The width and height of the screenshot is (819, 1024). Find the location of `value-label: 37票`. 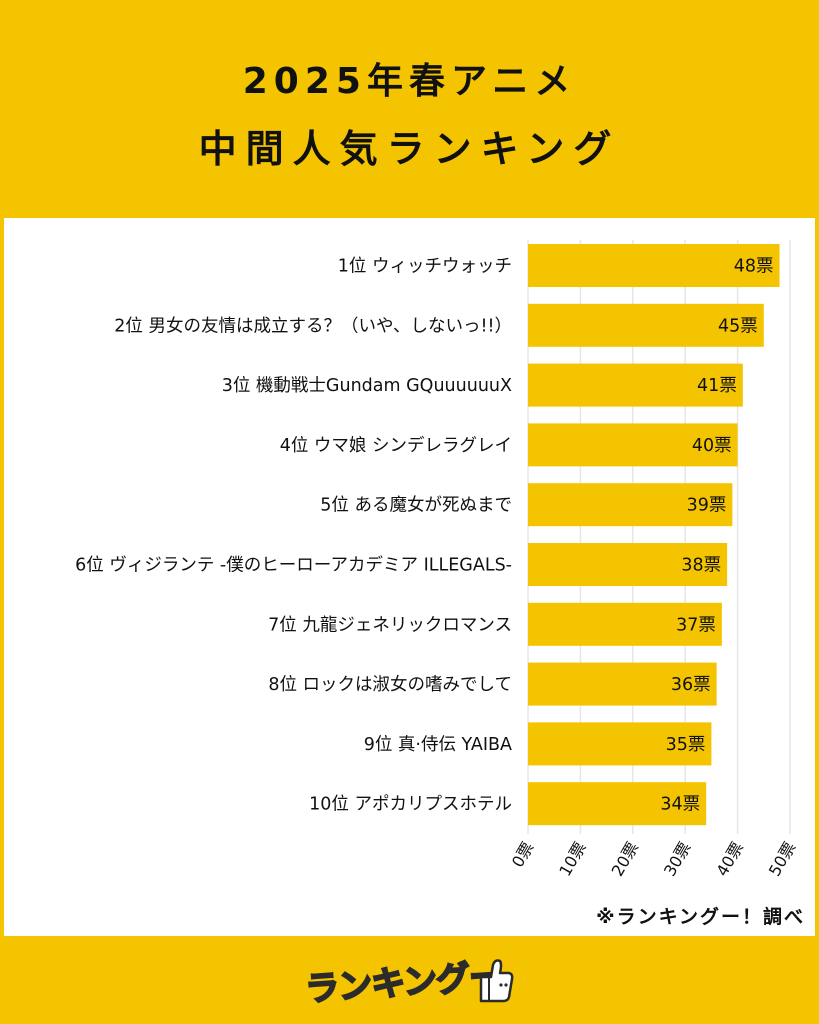

value-label: 37票 is located at coordinates (696, 625).